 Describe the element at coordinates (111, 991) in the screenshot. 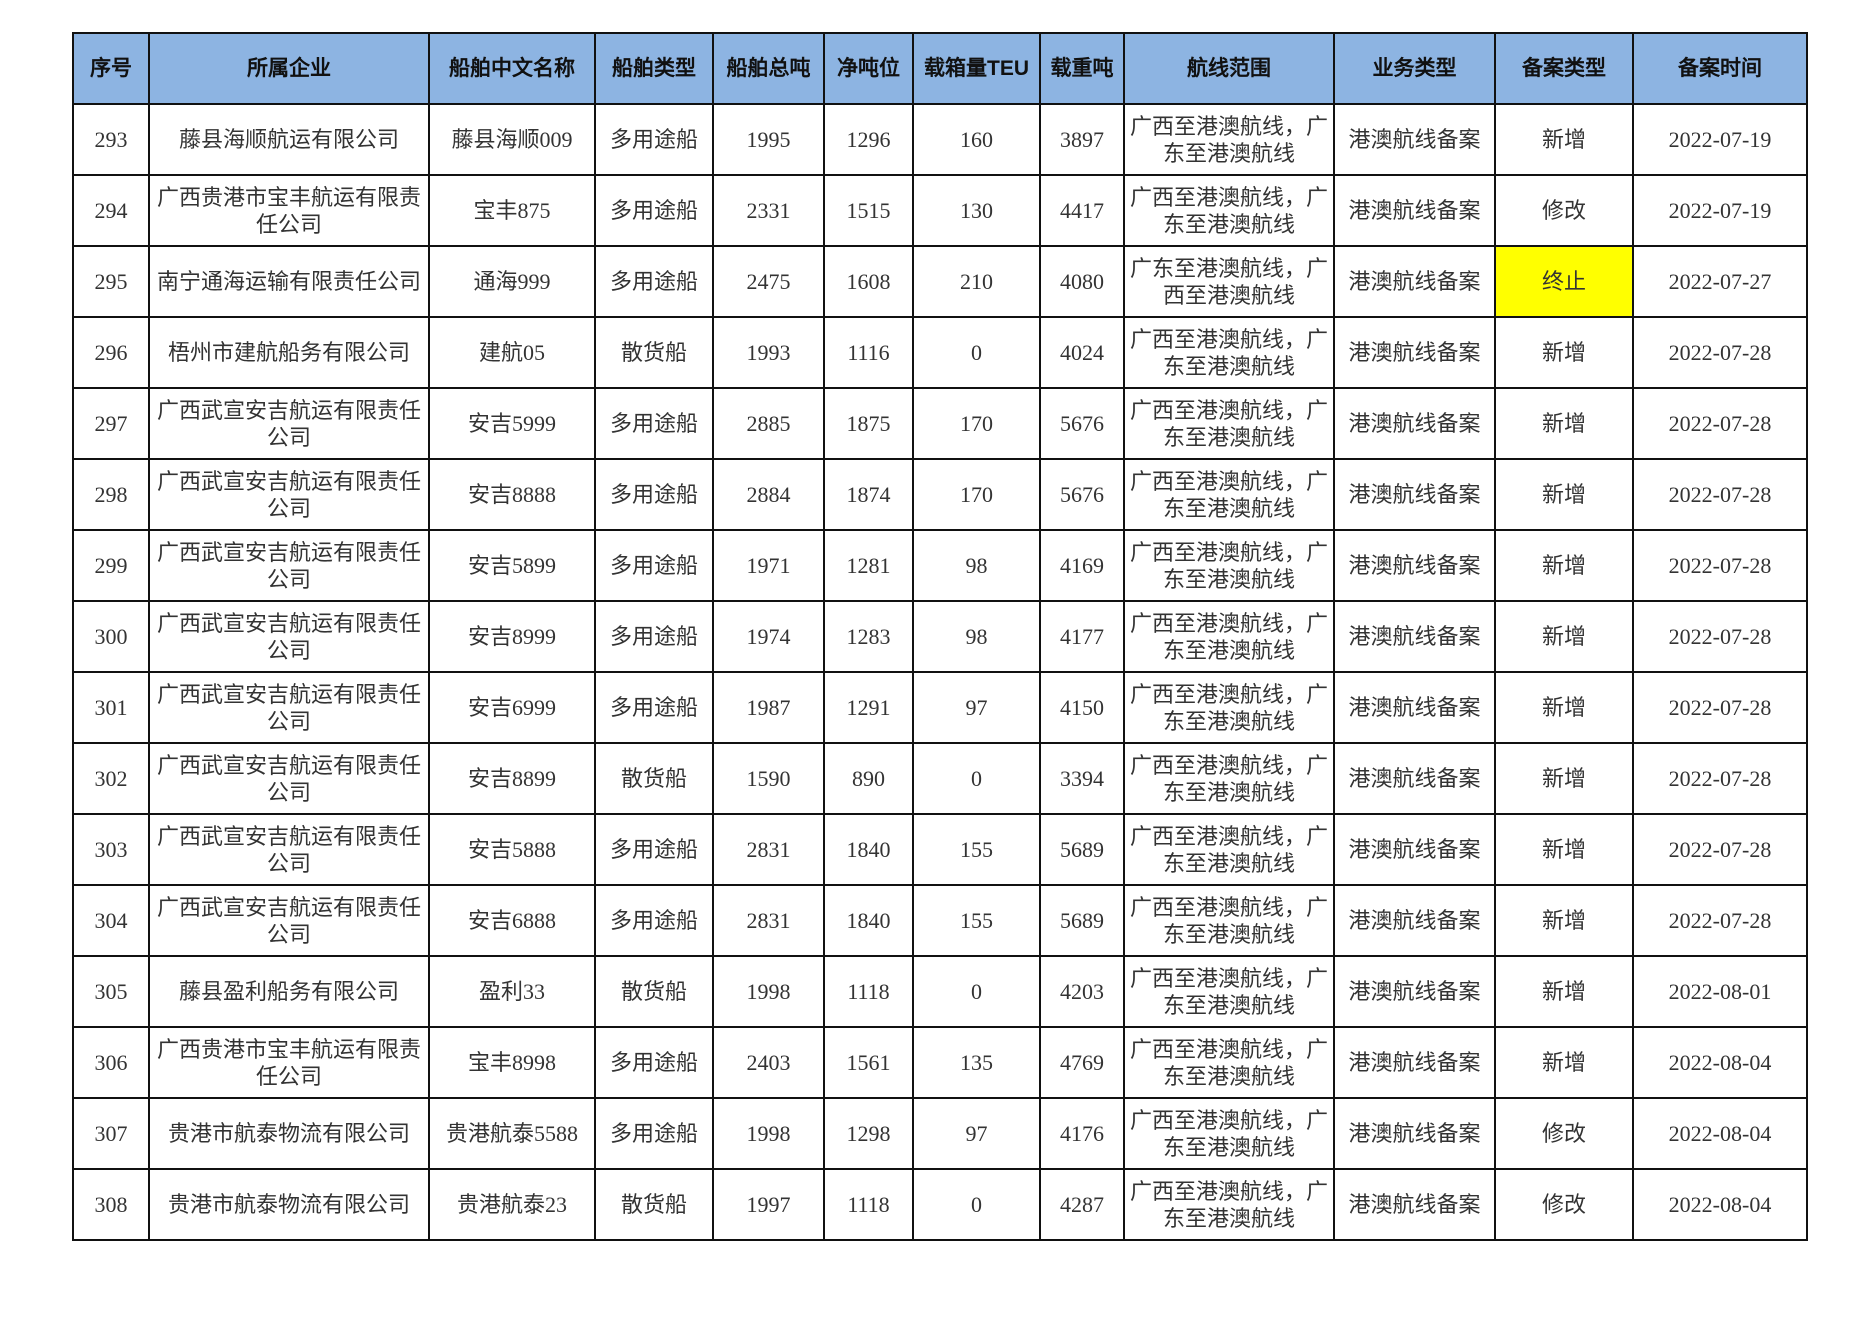

I see `cell-seq: 305` at that location.